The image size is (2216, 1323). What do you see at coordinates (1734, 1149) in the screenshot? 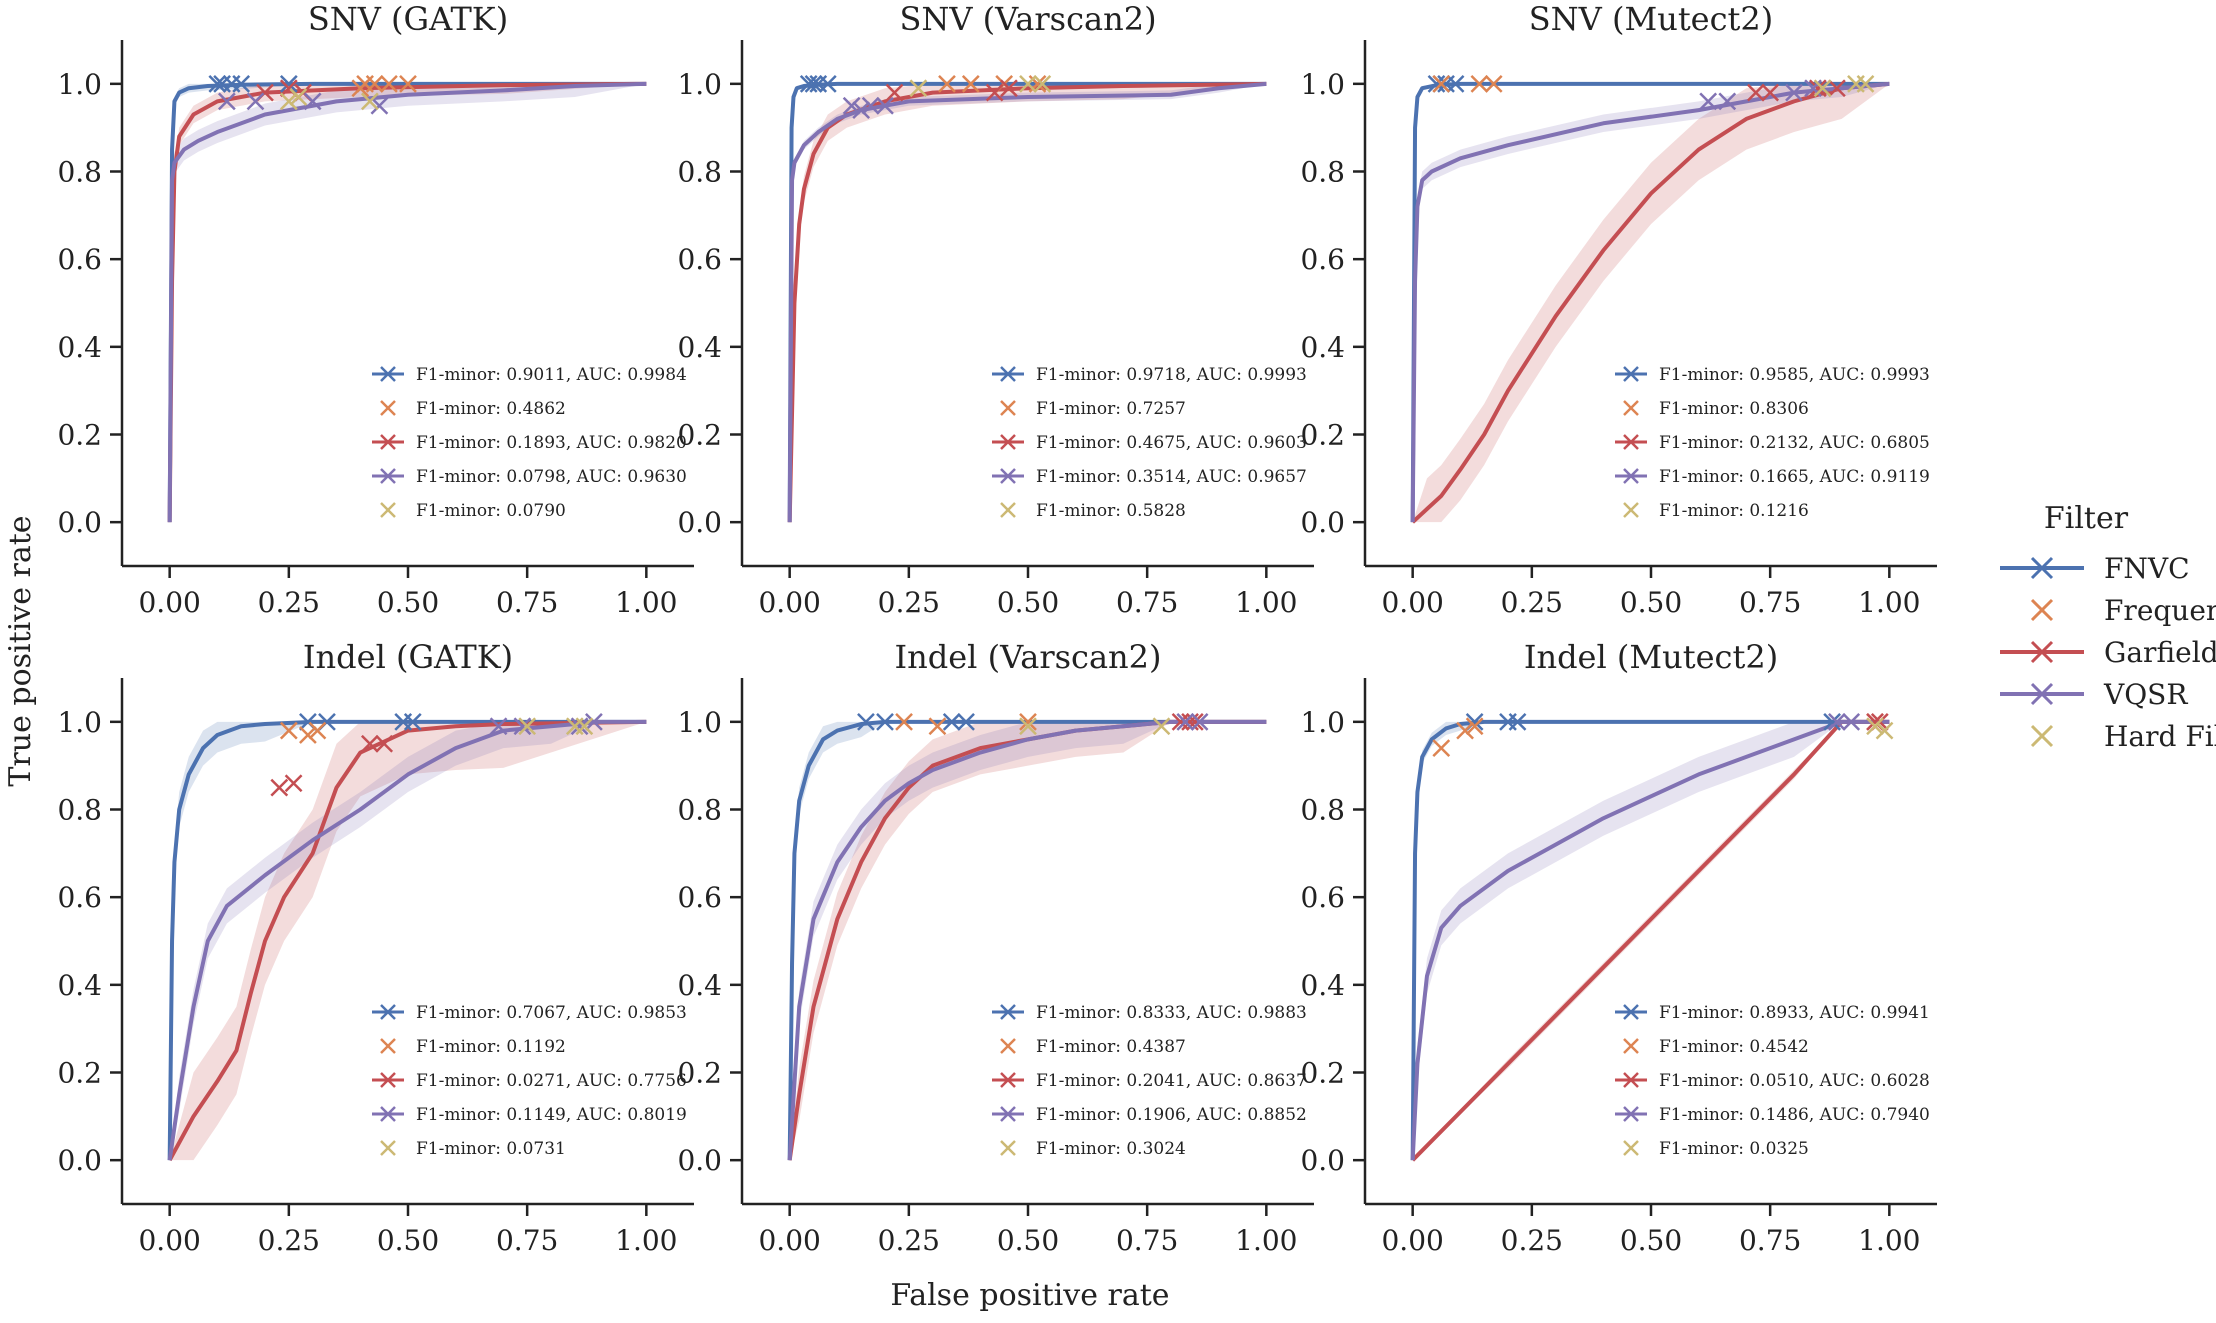
I see `panel-legend-label: F1-minor: 0.0325` at bounding box center [1734, 1149].